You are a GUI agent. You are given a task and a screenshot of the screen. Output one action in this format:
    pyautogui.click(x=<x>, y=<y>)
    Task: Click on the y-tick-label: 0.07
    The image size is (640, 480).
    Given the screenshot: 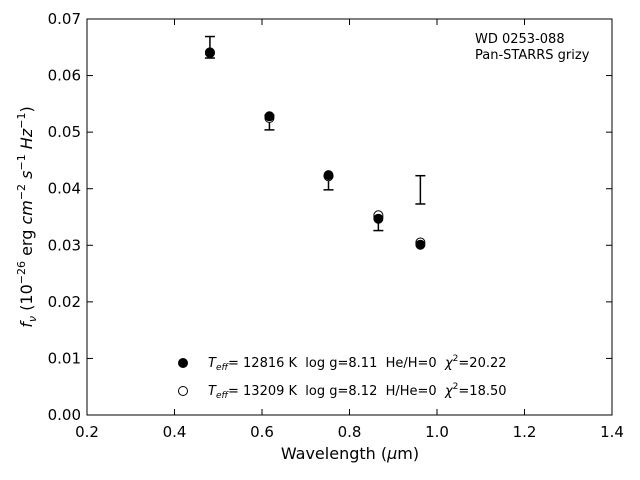 What is the action you would take?
    pyautogui.click(x=64, y=19)
    